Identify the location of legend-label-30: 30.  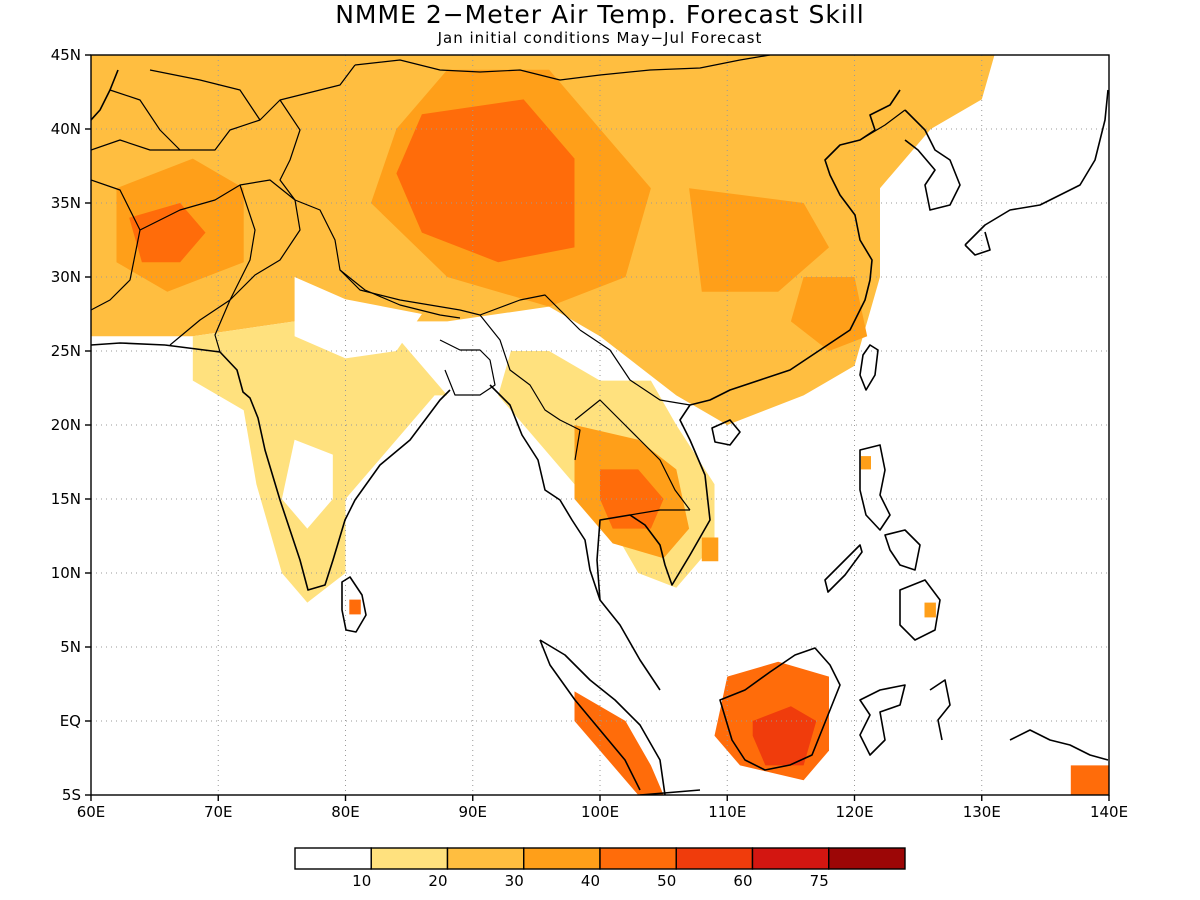
(514, 881).